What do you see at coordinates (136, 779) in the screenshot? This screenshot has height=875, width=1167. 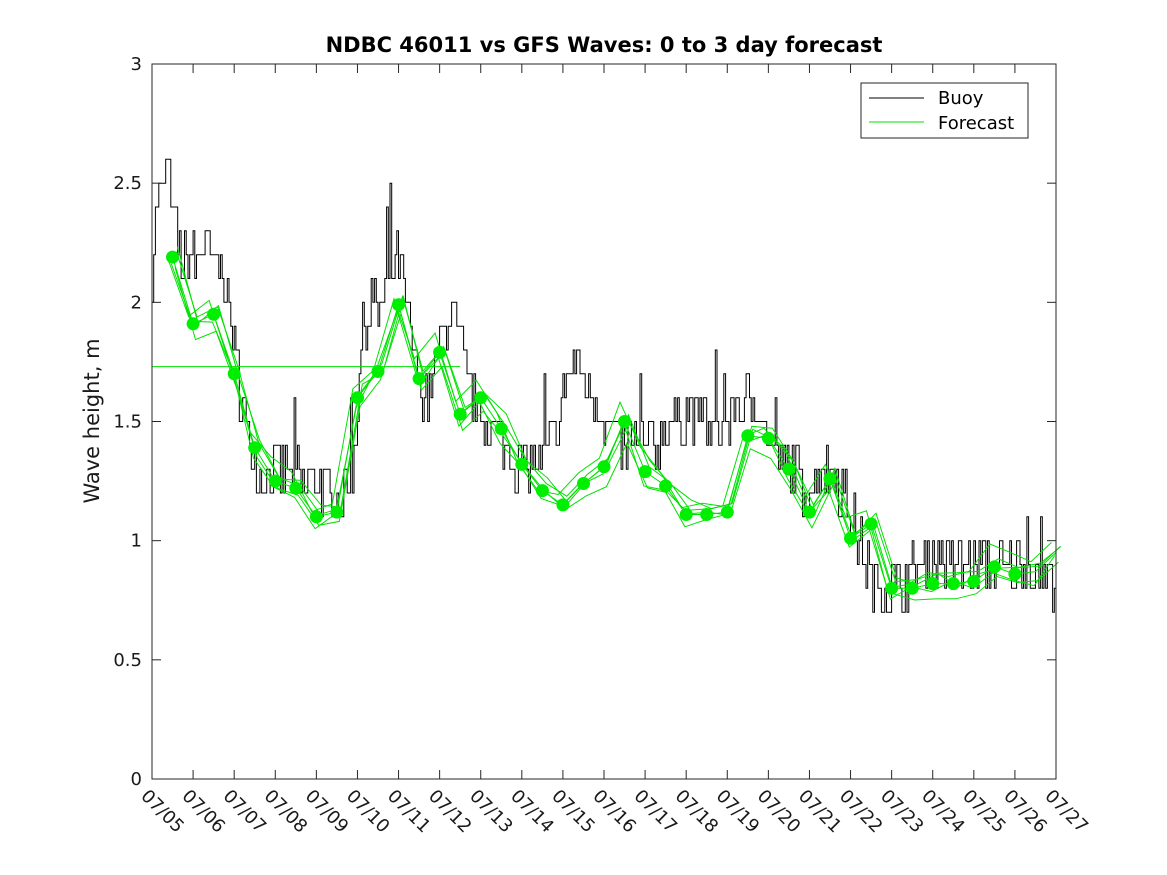 I see `y-tick-label: 0` at bounding box center [136, 779].